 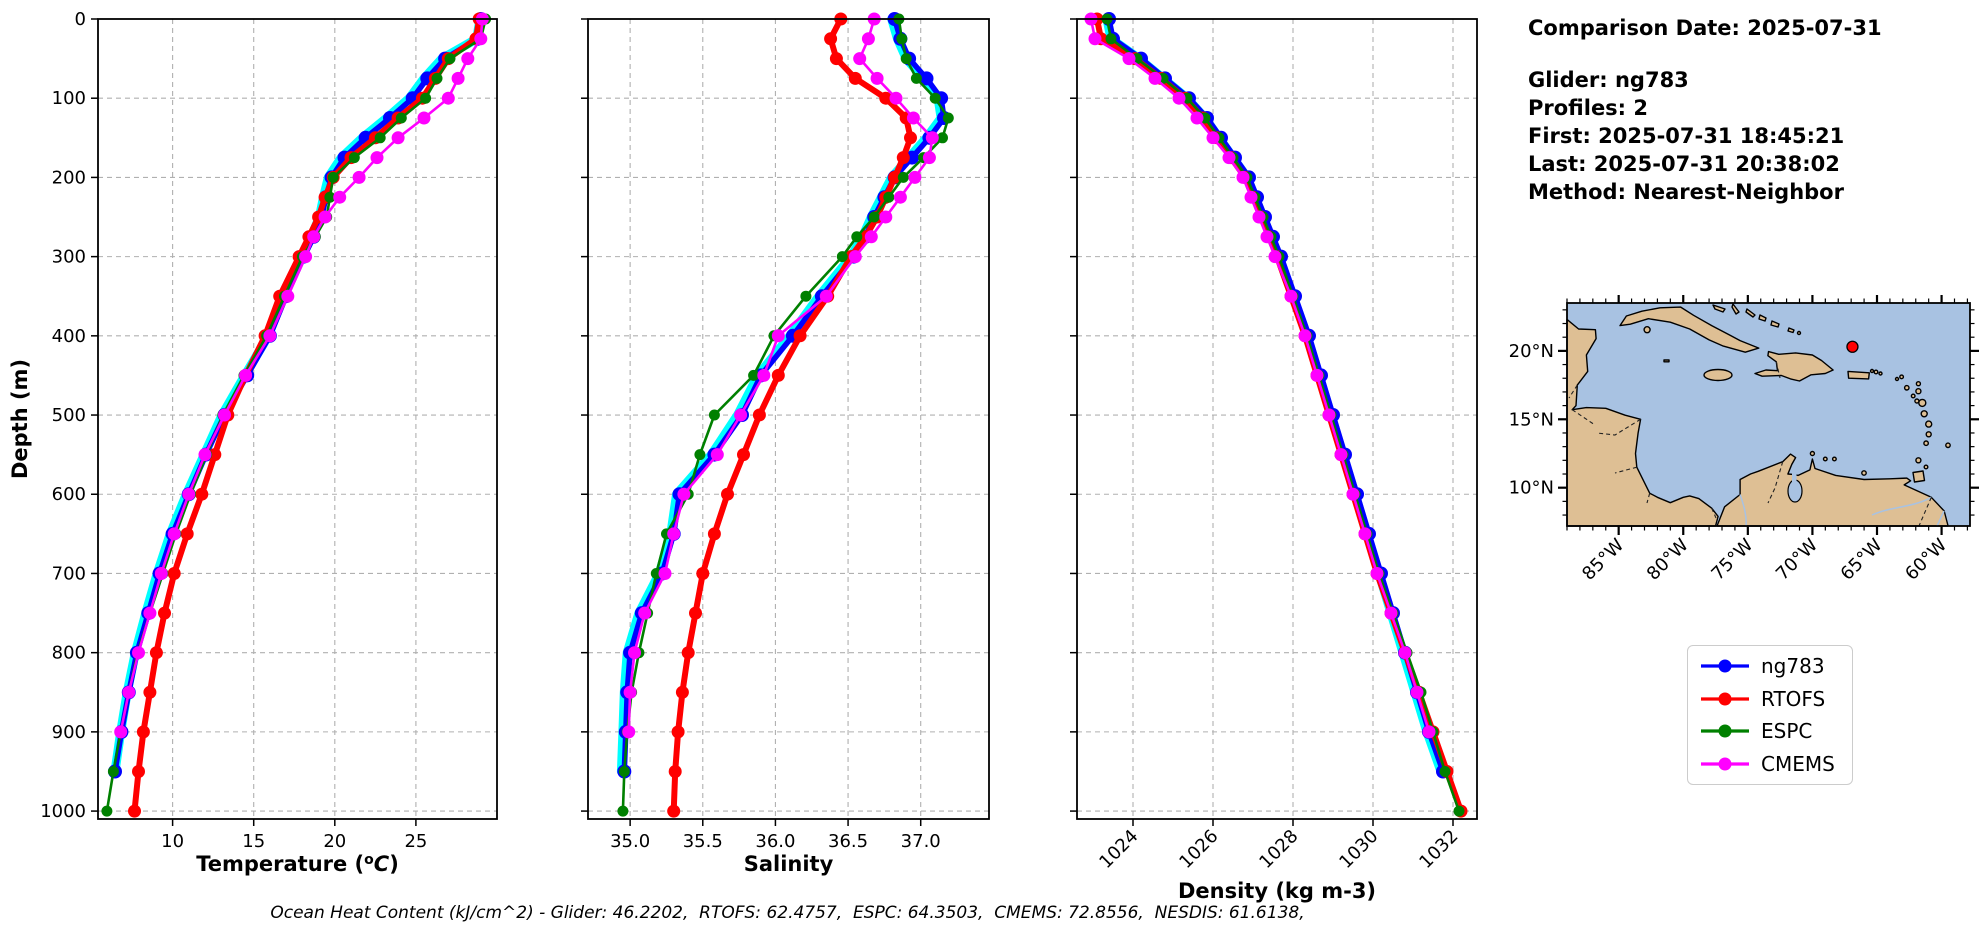 What do you see at coordinates (789, 864) in the screenshot?
I see `x-axis-title-salinity: Salinity` at bounding box center [789, 864].